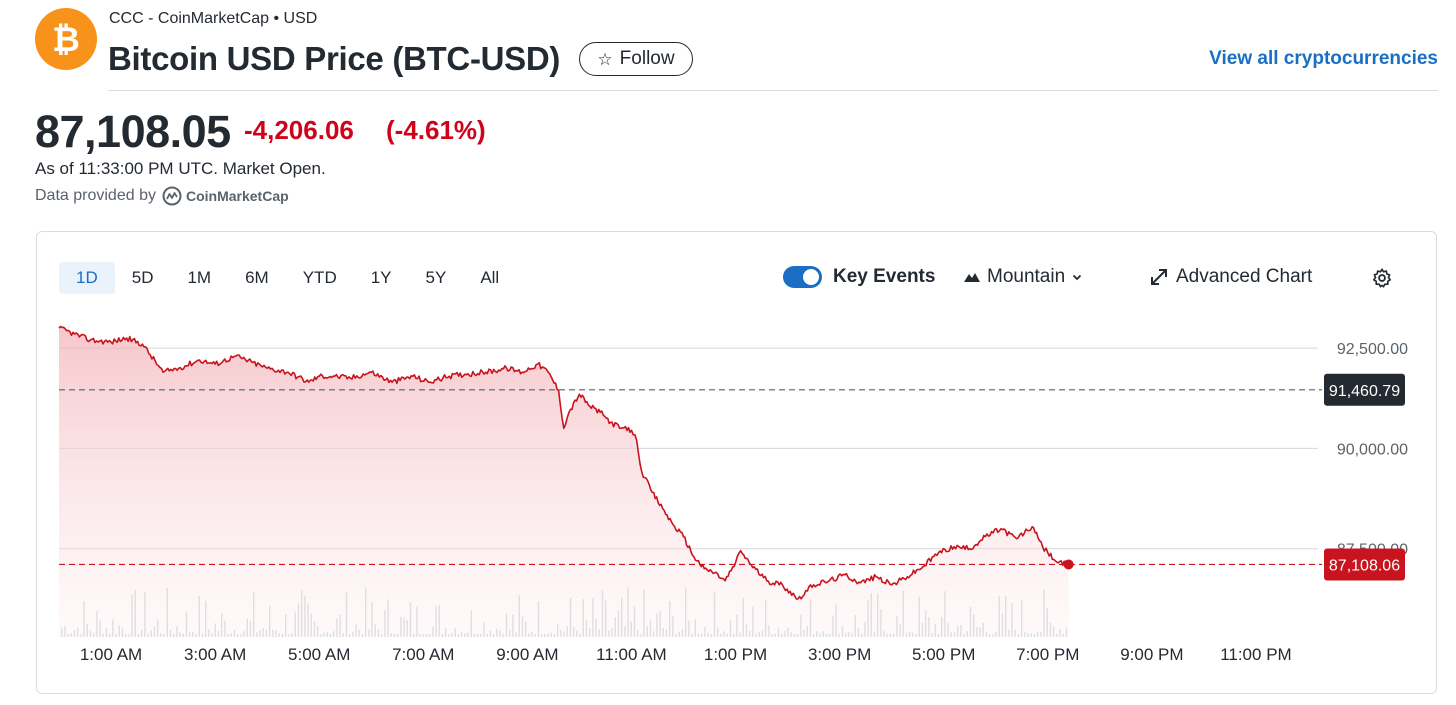 The height and width of the screenshot is (705, 1456). Describe the element at coordinates (95, 195) in the screenshot. I see `provider-prefix: Data provided by` at that location.